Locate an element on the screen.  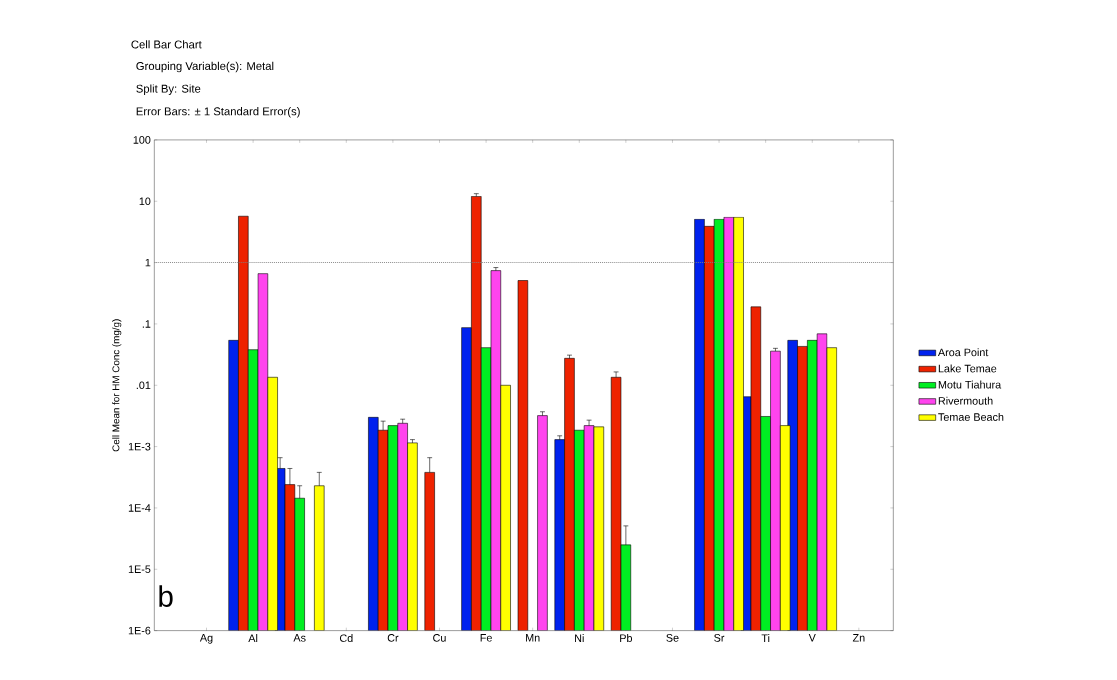
y-tick-label: .01 is located at coordinates (143, 385).